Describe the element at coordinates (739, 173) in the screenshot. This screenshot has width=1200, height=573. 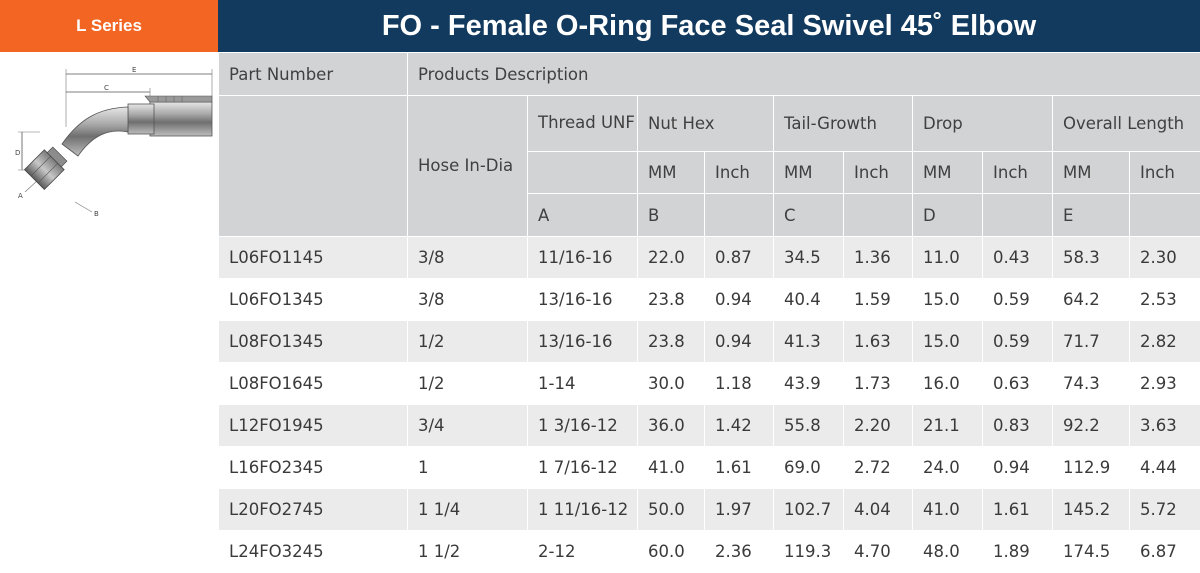
I see `header-nut-inch: Inch` at that location.